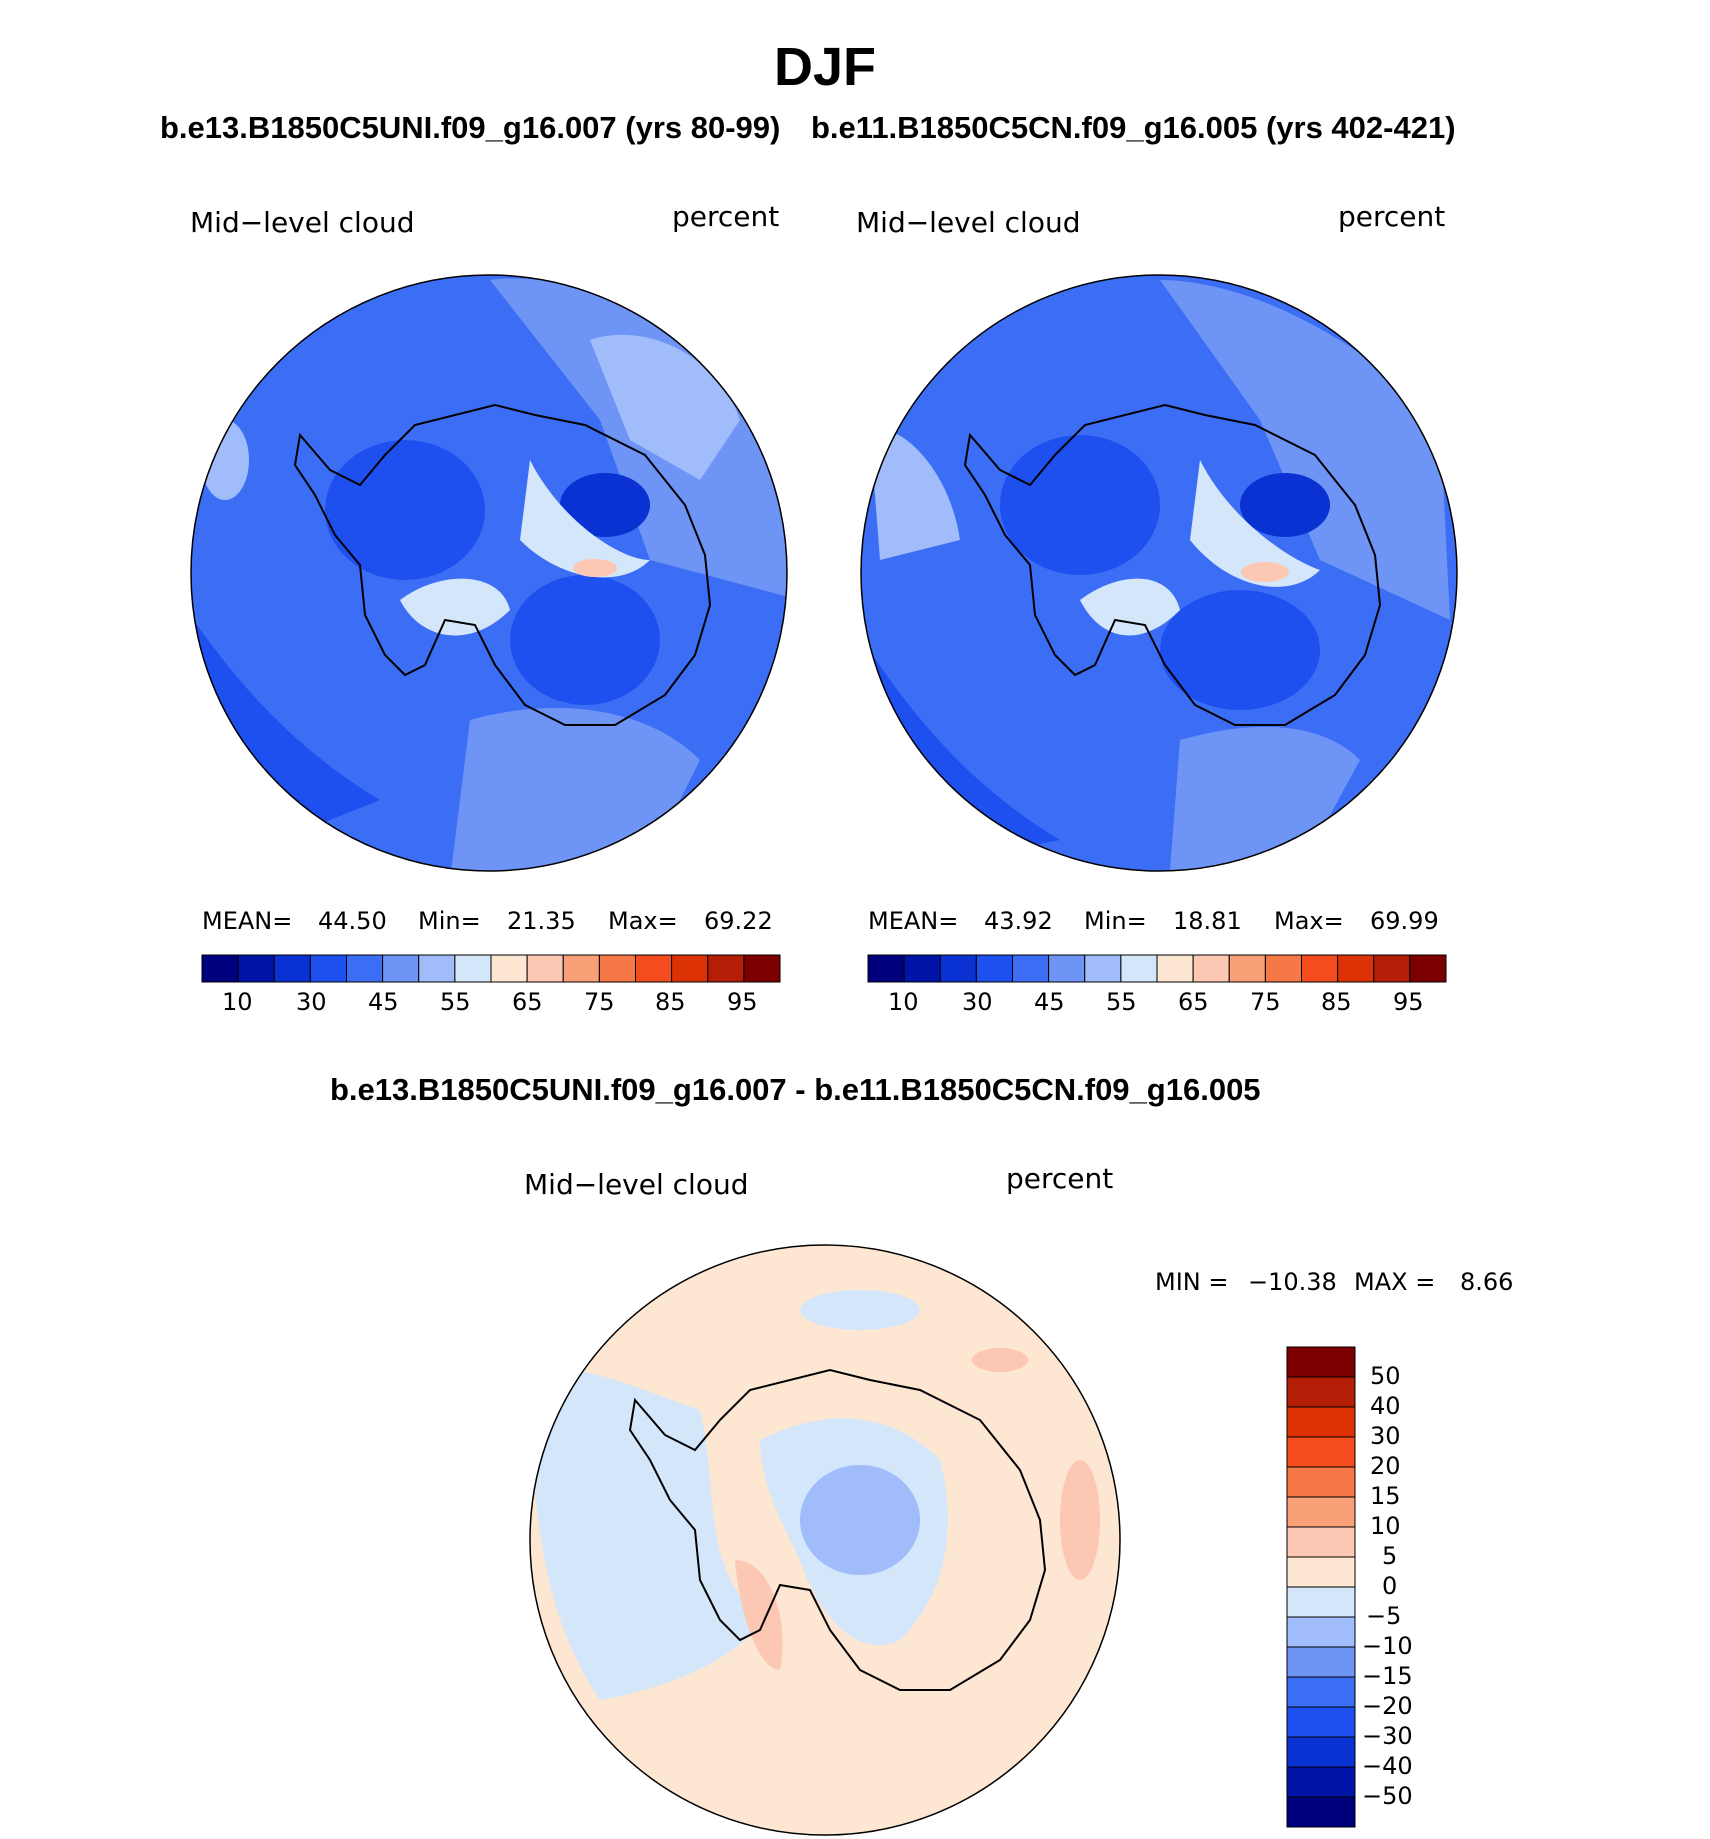 The image size is (1710, 1839). What do you see at coordinates (1292, 1282) in the screenshot?
I see `diff-min-value: −10.38` at bounding box center [1292, 1282].